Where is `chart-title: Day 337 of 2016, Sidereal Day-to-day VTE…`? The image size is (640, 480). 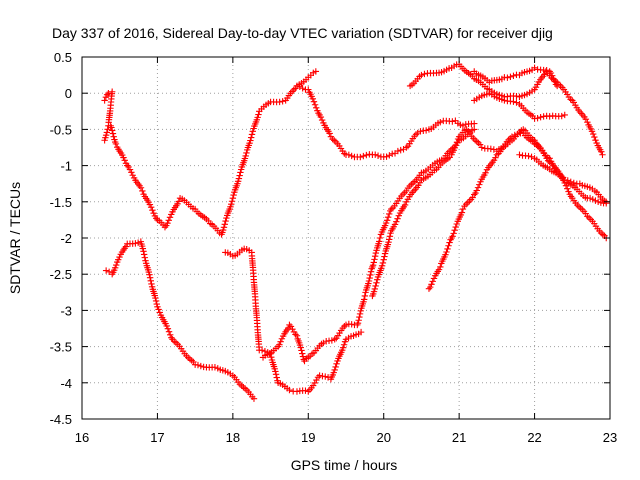
chart-title: Day 337 of 2016, Sidereal Day-to-day VTE… is located at coordinates (302, 33).